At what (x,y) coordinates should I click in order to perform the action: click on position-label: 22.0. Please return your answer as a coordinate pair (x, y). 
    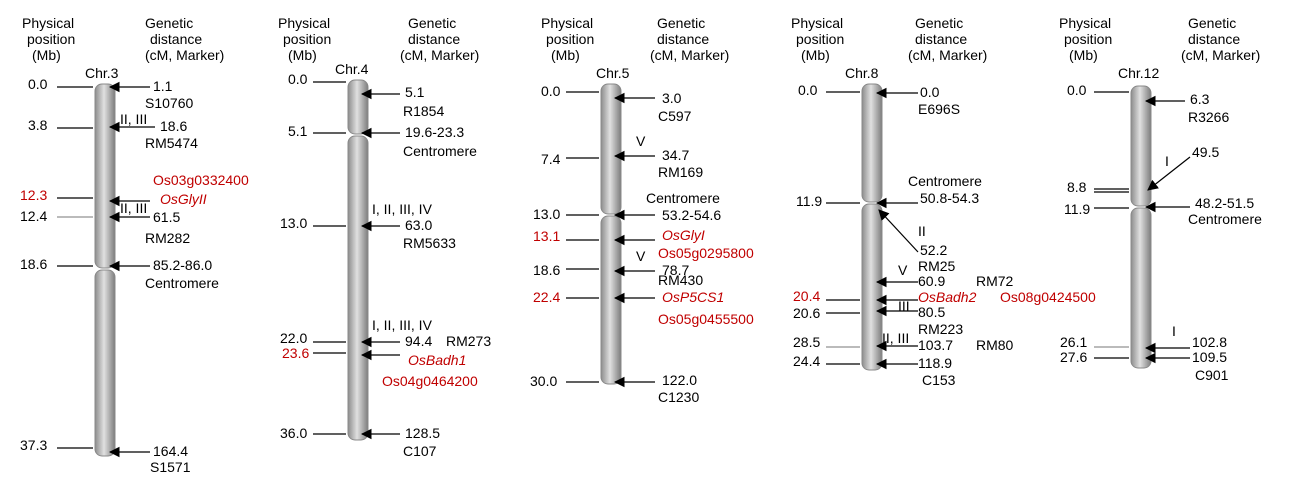
    Looking at the image, I should click on (293, 338).